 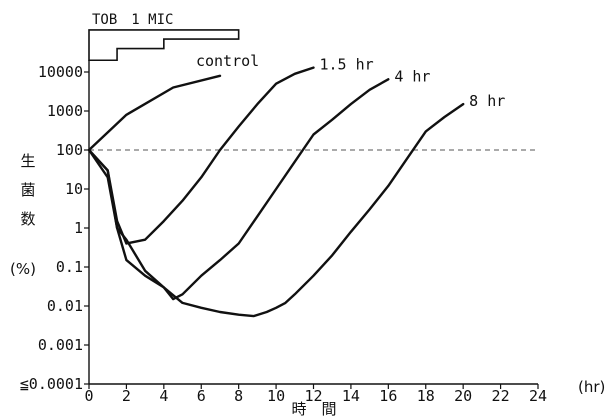 I want to click on y-axis-label: 生菌数, so click(x=27, y=190).